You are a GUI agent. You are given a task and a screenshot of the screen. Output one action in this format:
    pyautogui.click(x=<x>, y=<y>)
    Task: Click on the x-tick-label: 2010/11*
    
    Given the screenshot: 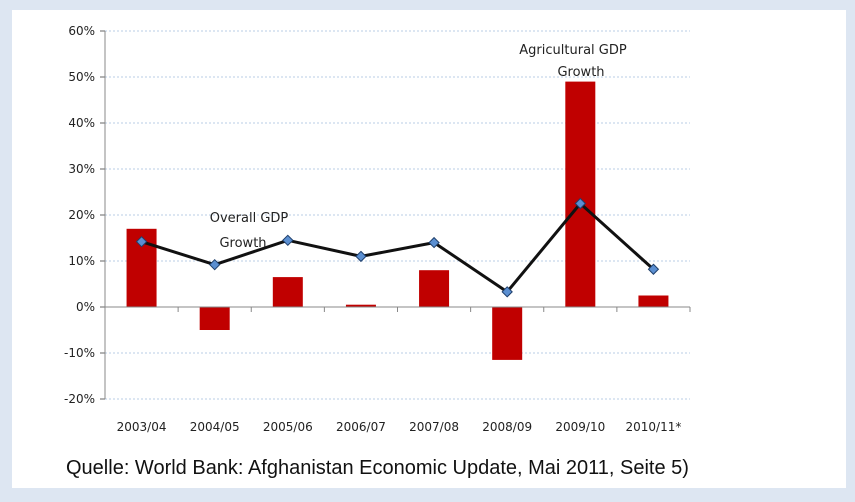 What is the action you would take?
    pyautogui.click(x=654, y=427)
    